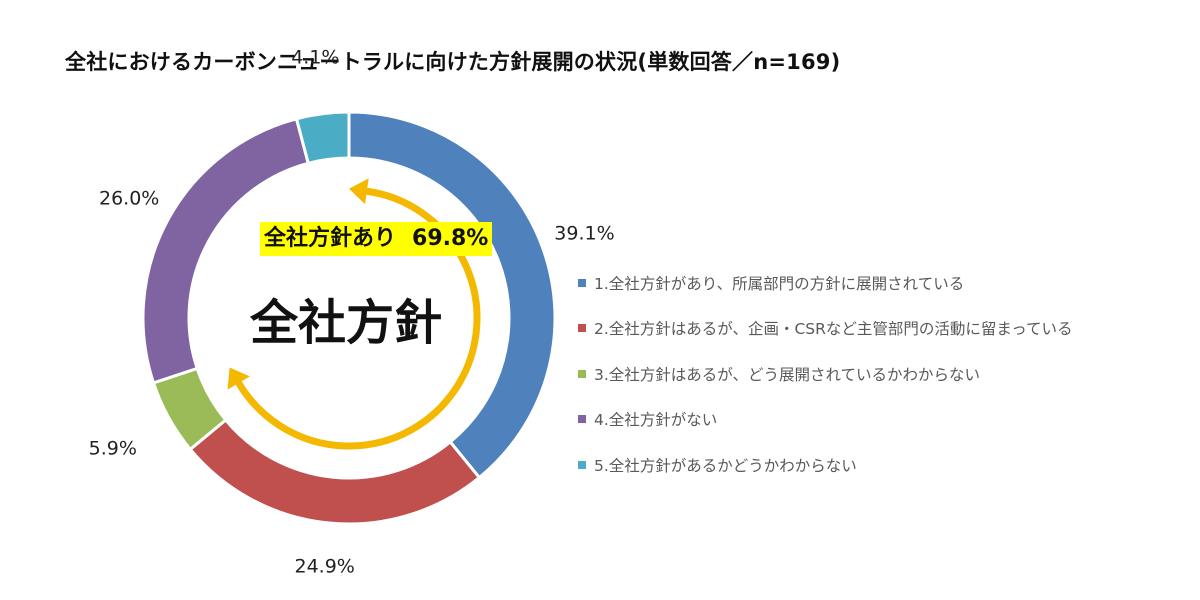  Describe the element at coordinates (129, 198) in the screenshot. I see `pct-label-4: 26.0%` at that location.